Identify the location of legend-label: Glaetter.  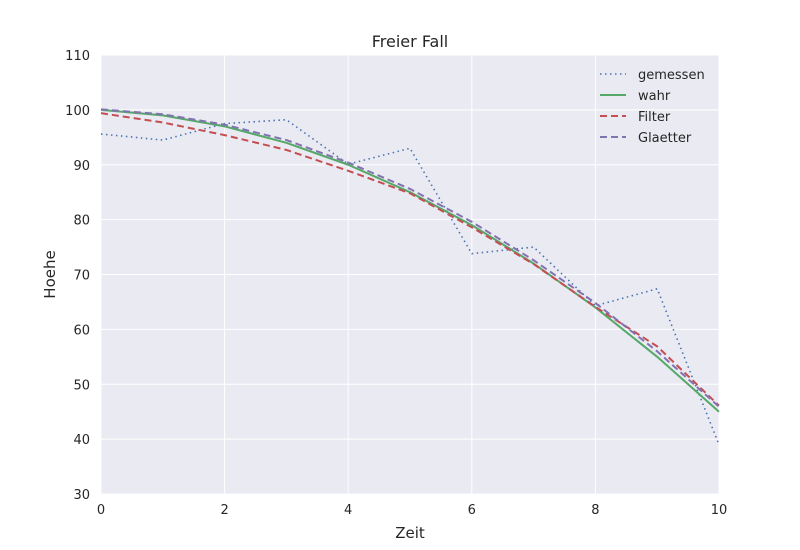
(665, 138).